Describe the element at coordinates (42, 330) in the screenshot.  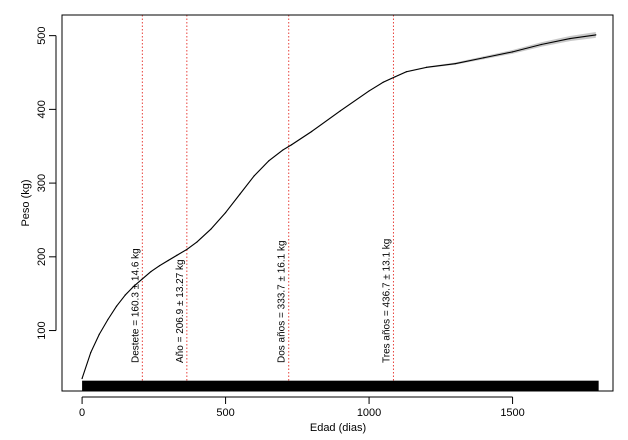
I see `y-tick-label: 100` at that location.